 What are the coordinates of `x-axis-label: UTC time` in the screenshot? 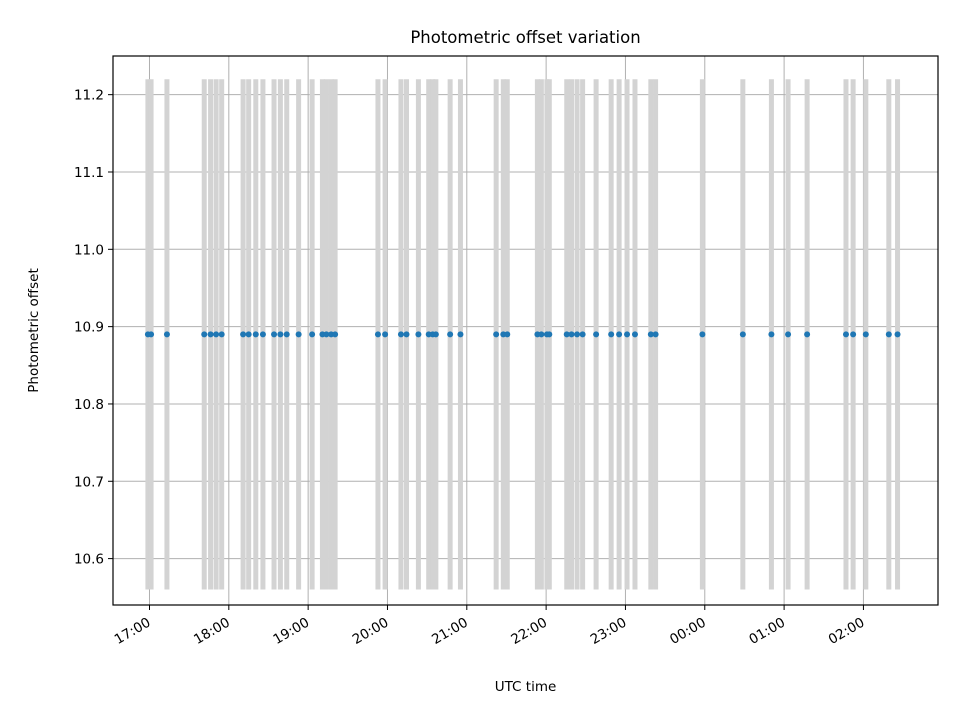 It's located at (526, 687).